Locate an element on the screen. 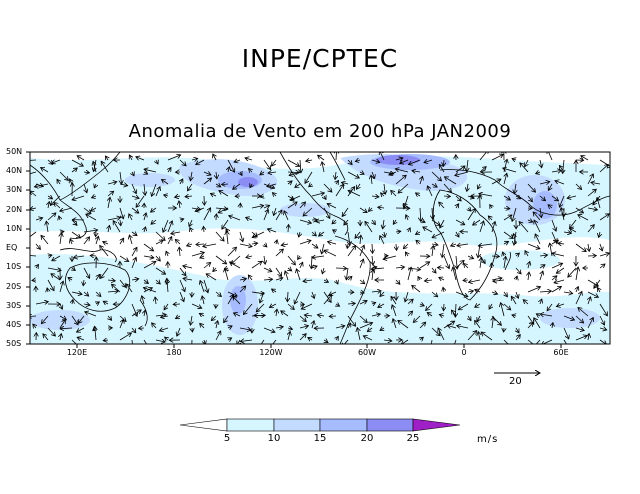 This screenshot has height=494, width=640. lat-label: 20N is located at coordinates (14, 209).